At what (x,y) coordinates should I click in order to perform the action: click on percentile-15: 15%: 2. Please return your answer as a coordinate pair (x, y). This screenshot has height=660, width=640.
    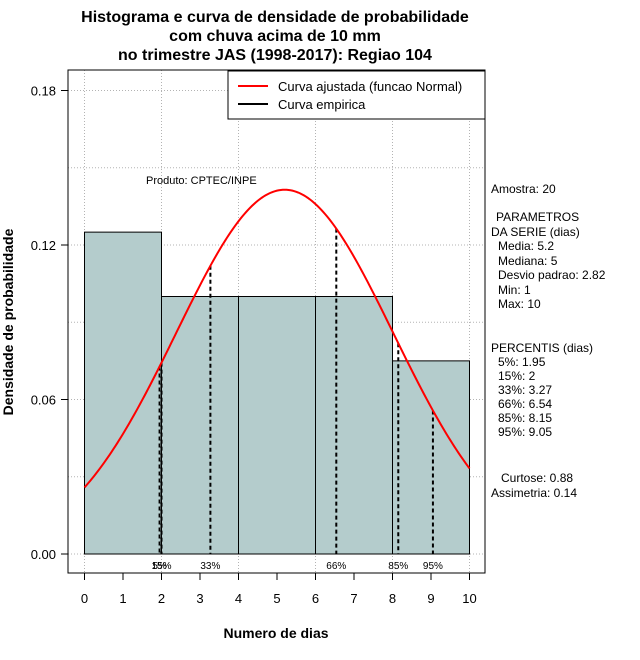
    Looking at the image, I should click on (517, 376).